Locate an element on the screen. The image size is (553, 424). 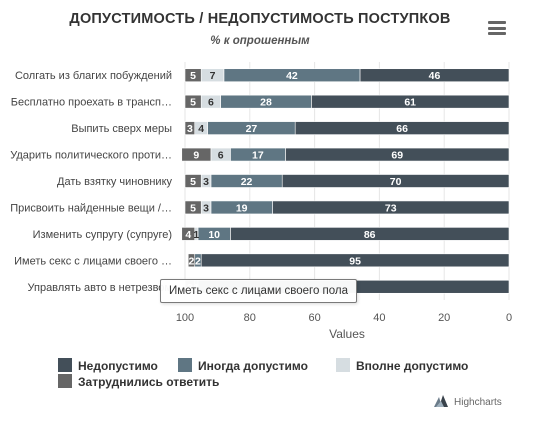
legend-label: Затруднились ответить is located at coordinates (149, 382).